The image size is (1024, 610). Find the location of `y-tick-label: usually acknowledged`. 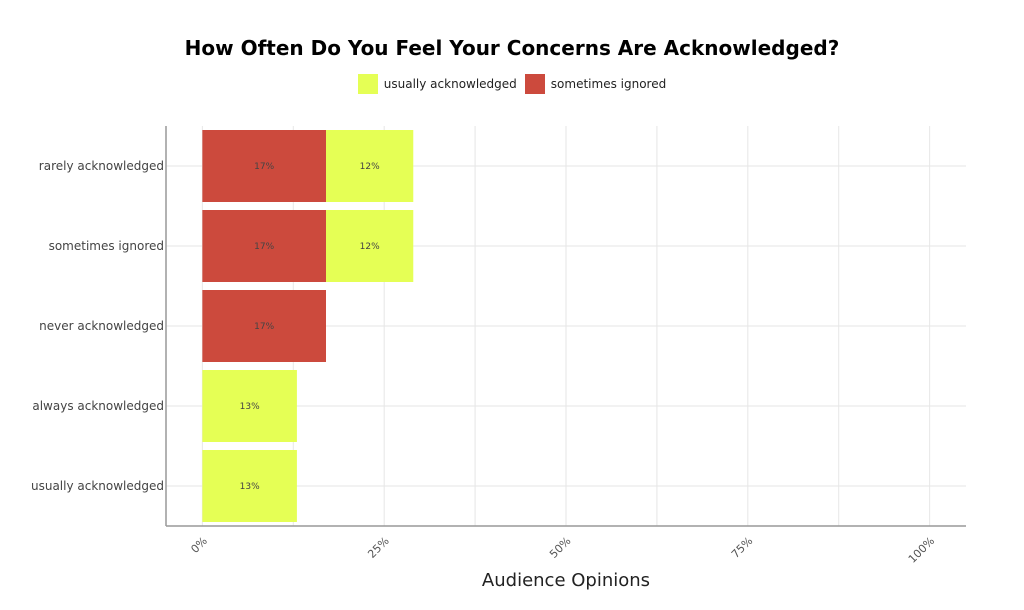

y-tick-label: usually acknowledged is located at coordinates (97, 486).